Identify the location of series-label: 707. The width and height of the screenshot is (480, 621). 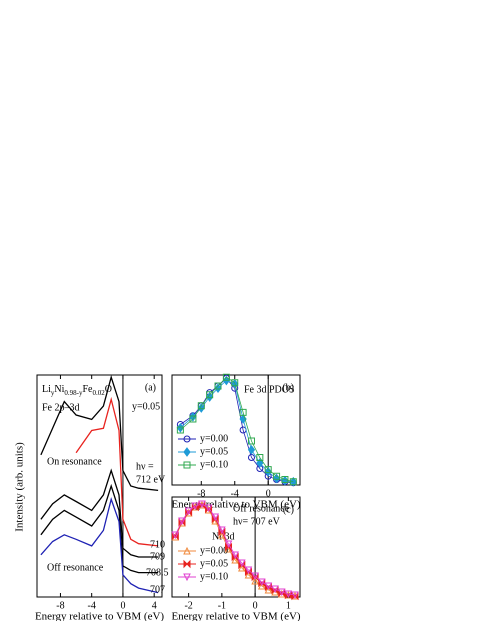
(157, 589).